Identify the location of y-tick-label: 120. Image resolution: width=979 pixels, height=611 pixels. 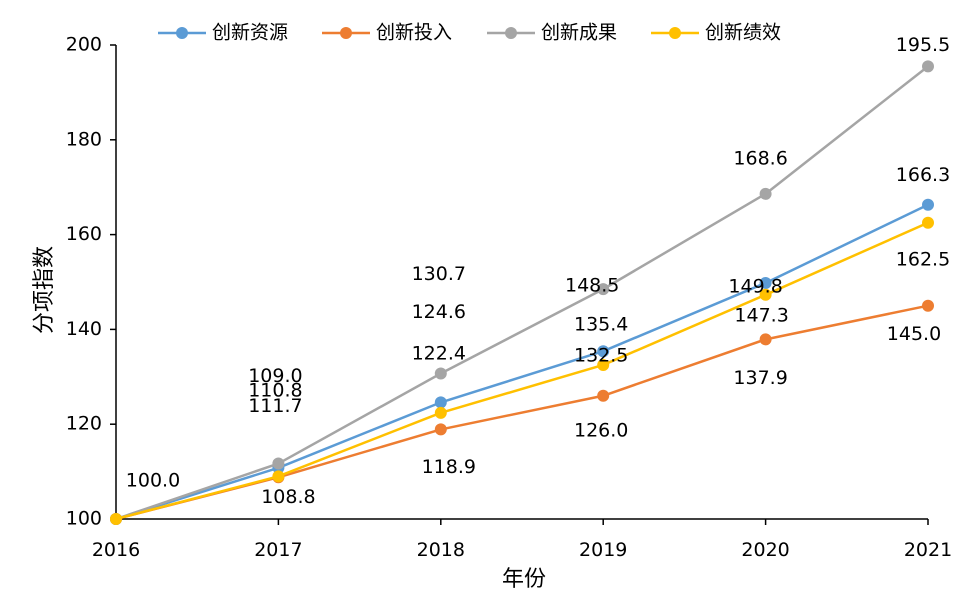
(84, 424).